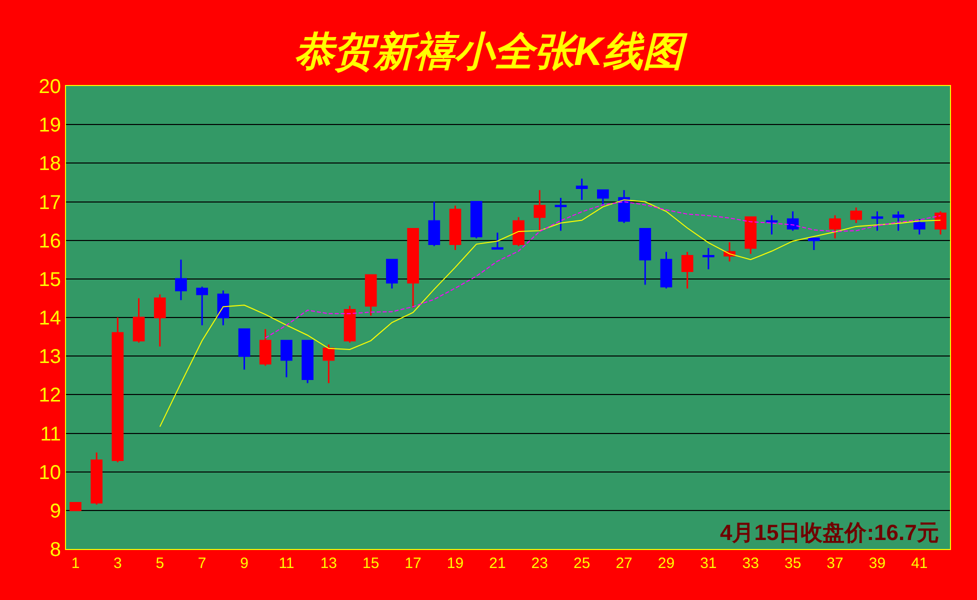  I want to click on x-tick-label: 3, so click(118, 563).